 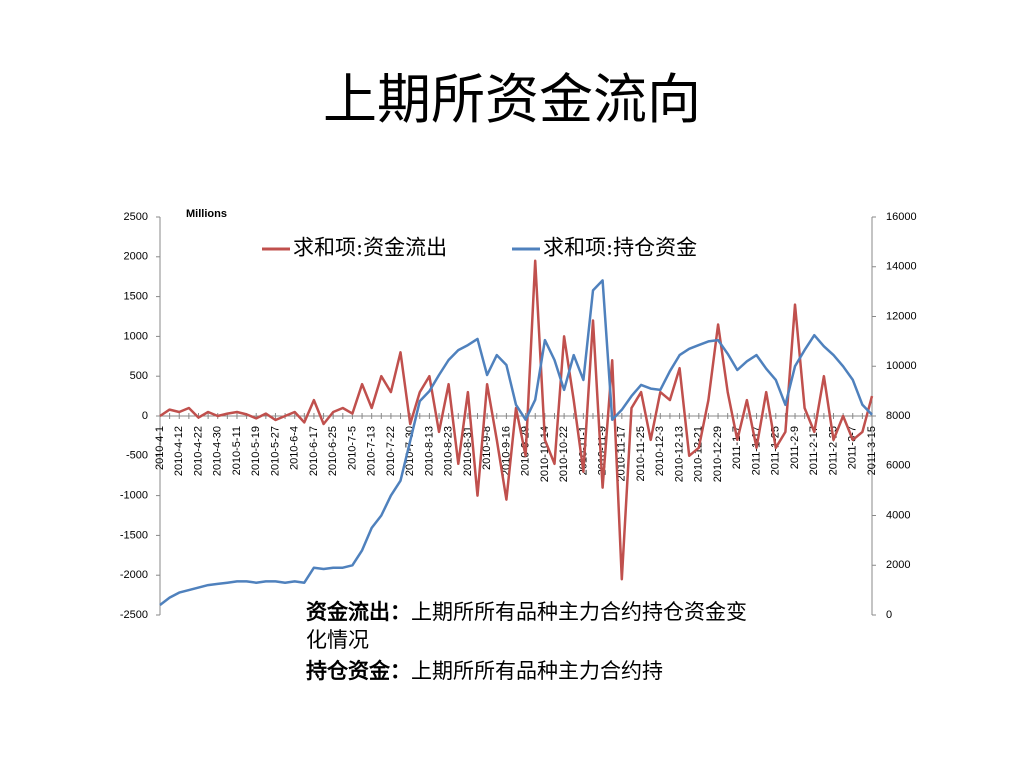 I want to click on x-tick-label: 2010-7-5, so click(x=352, y=448).